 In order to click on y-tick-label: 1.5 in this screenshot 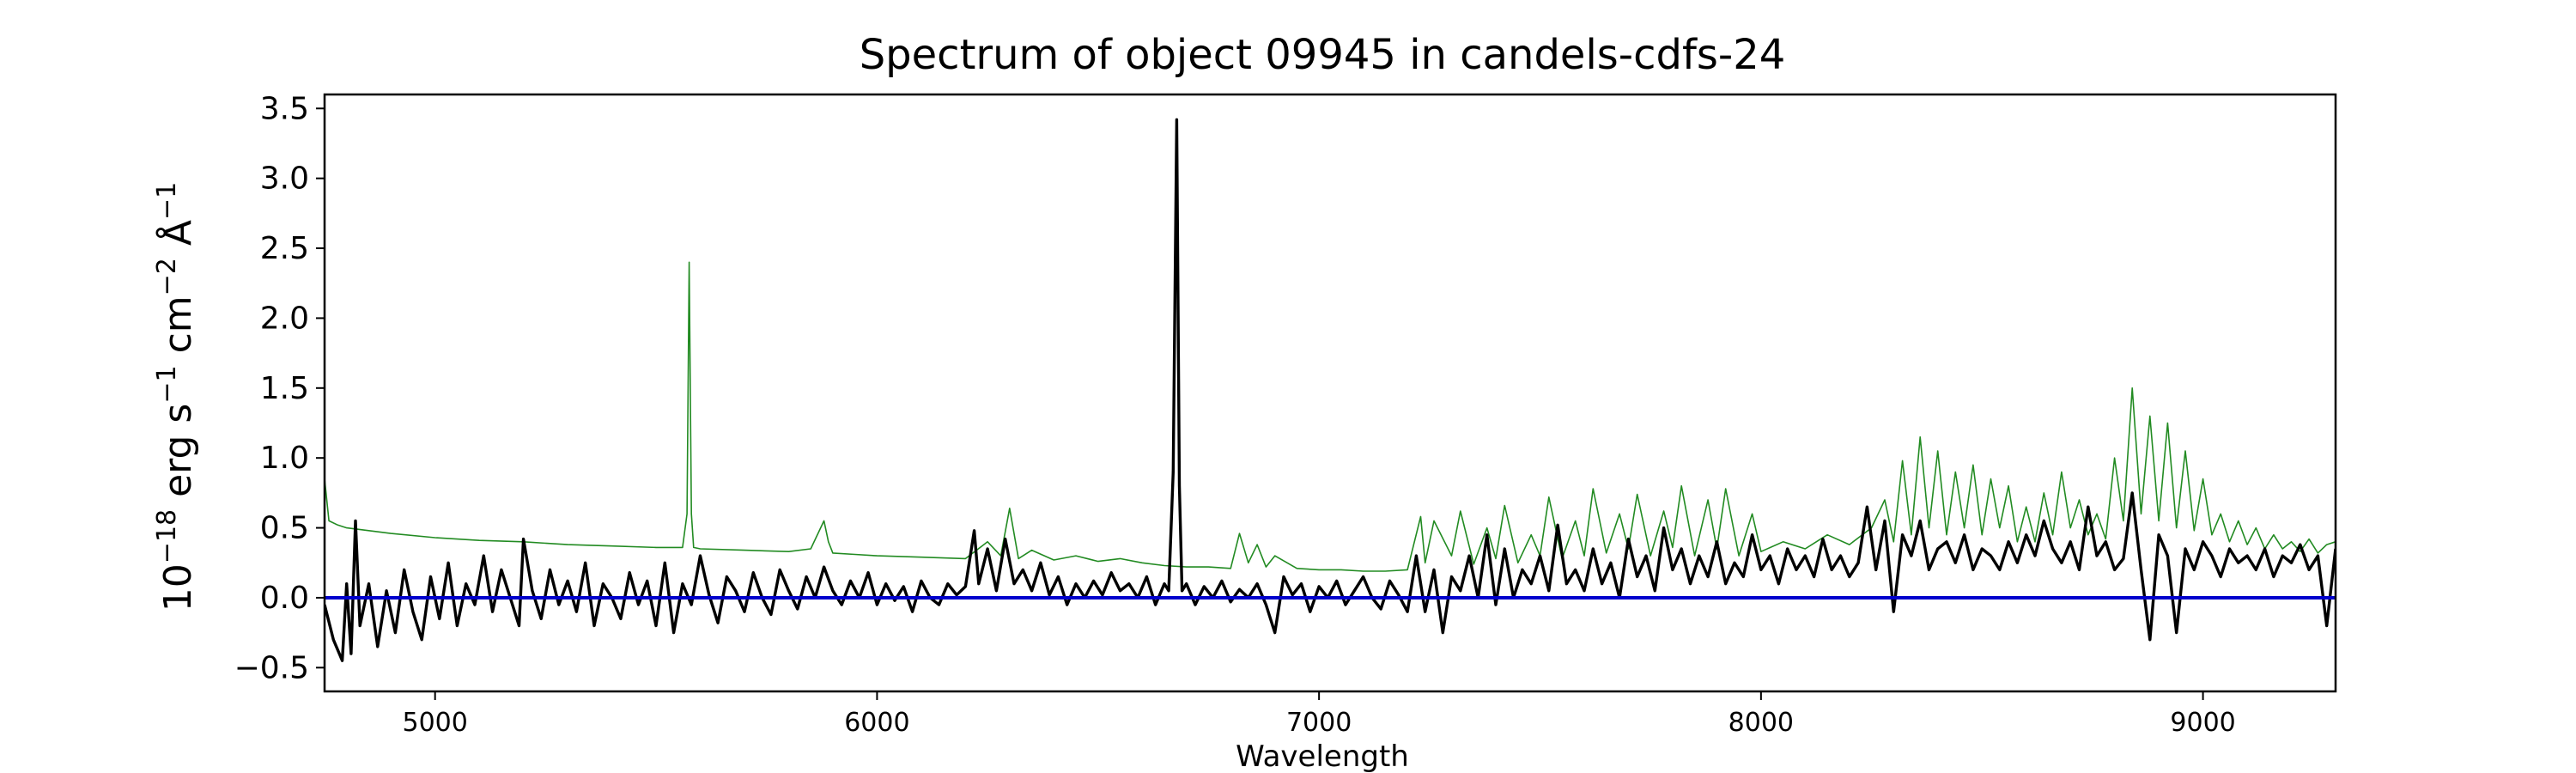, I will do `click(284, 388)`.